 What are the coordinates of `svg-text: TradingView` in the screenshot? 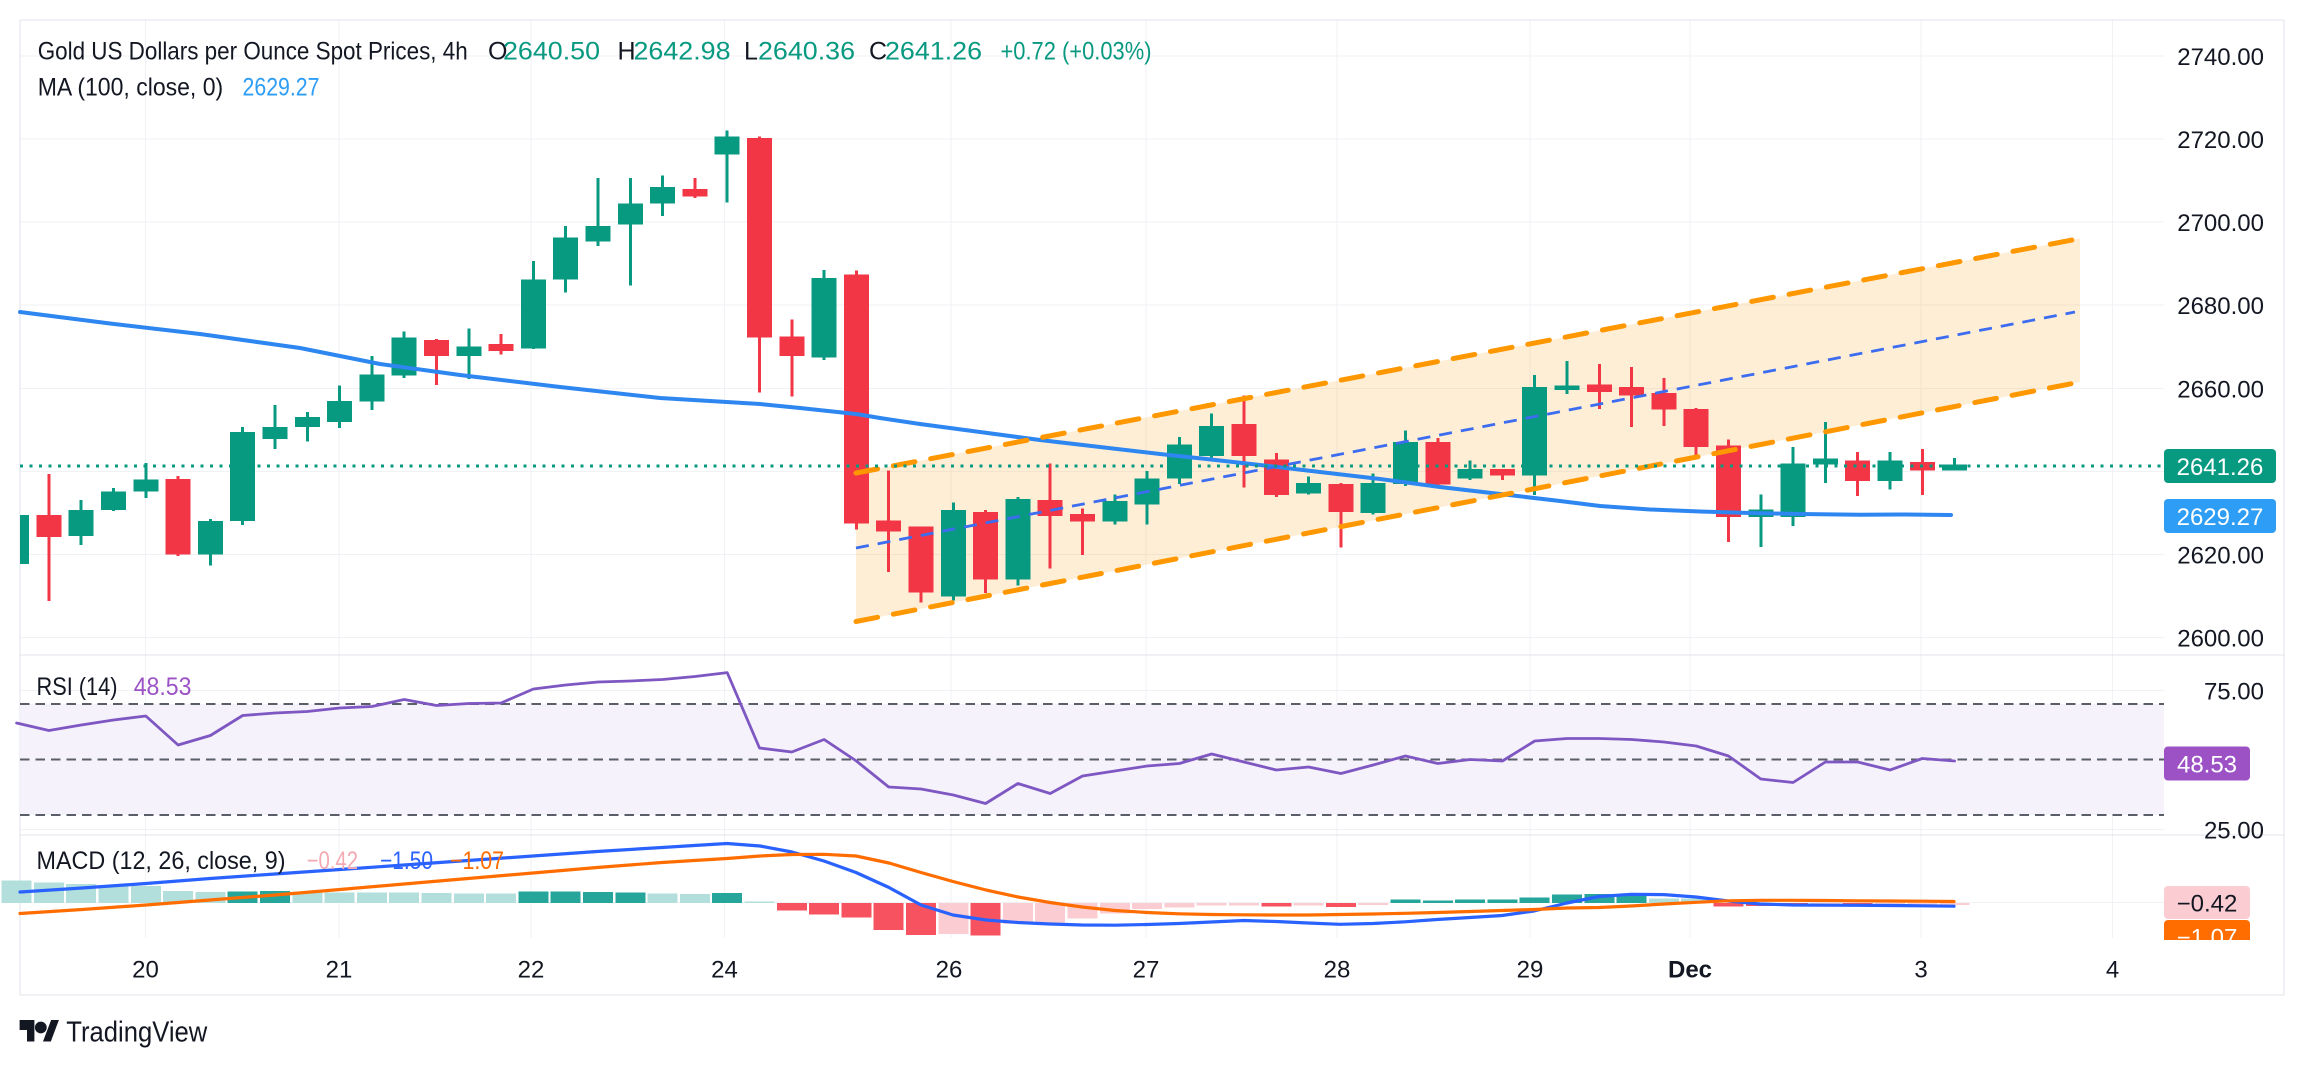 It's located at (137, 1033).